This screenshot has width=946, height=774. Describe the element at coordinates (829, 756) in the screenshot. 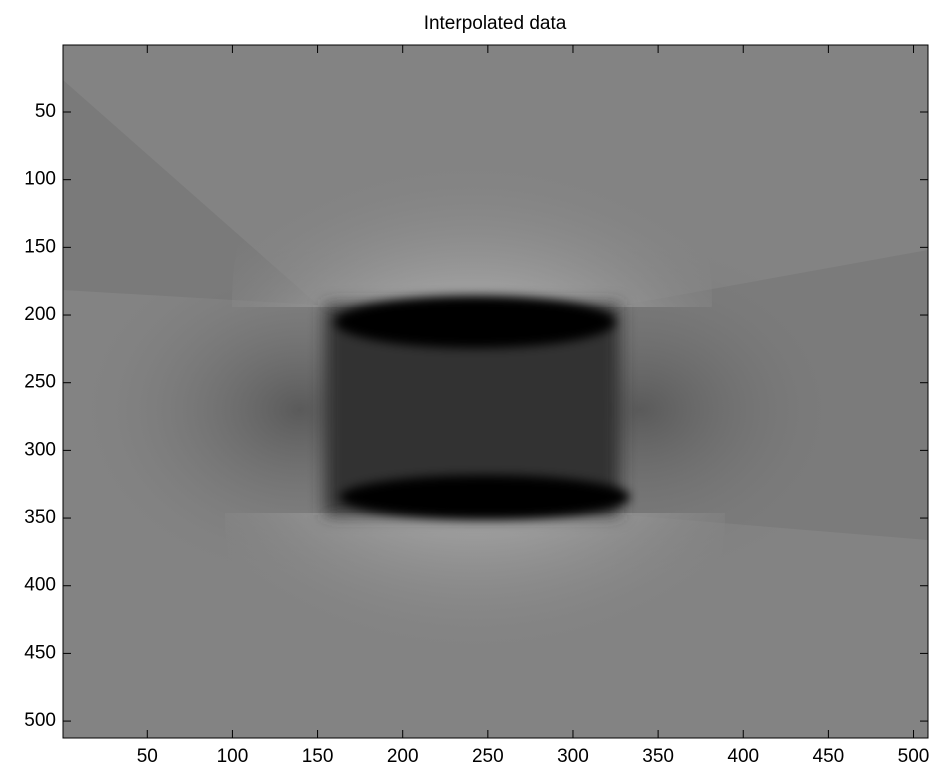

I see `x-tick-label: 450` at that location.